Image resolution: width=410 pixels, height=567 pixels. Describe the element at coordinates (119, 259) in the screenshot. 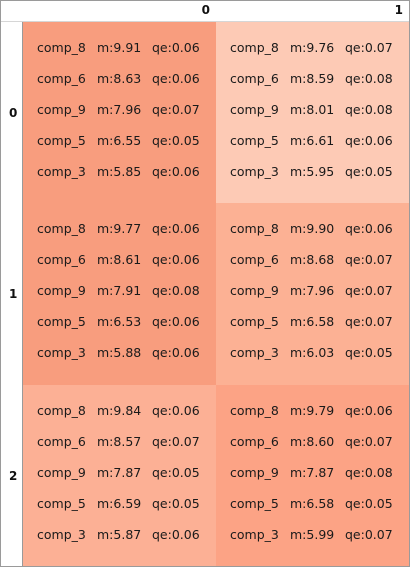

I see `m-value: m:8.61` at that location.